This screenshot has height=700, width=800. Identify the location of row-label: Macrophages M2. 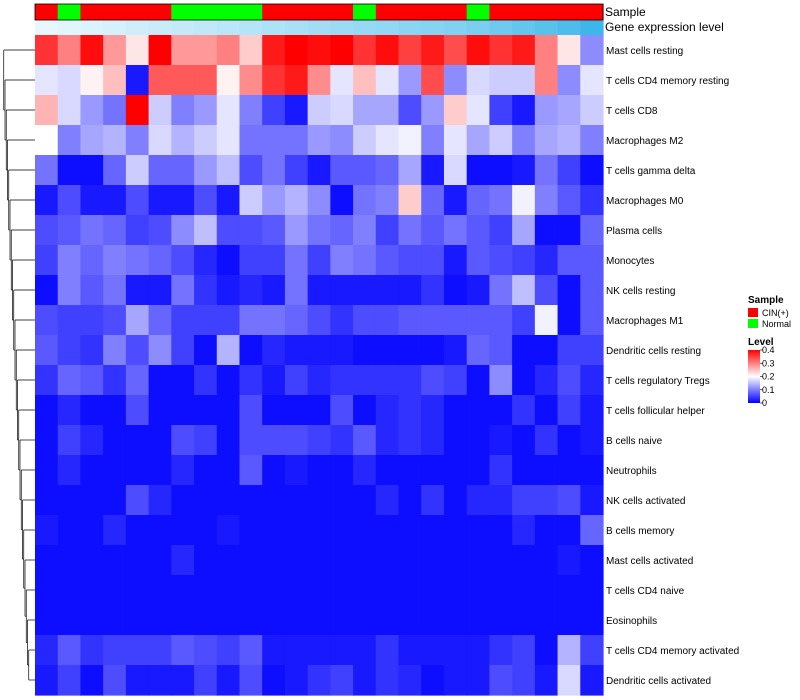
(645, 141).